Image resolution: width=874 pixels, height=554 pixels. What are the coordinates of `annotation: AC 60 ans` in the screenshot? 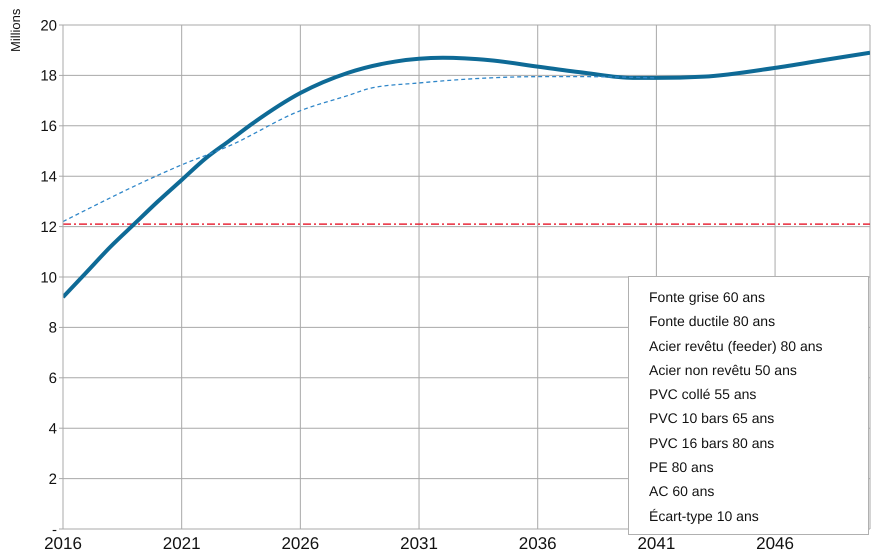 It's located at (682, 492).